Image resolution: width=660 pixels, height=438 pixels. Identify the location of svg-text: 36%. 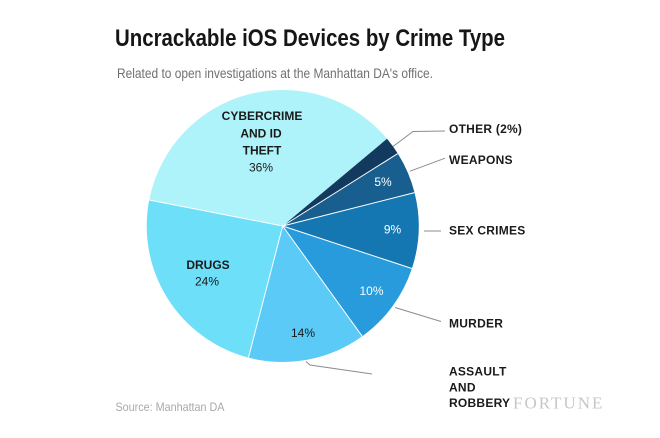
(261, 167).